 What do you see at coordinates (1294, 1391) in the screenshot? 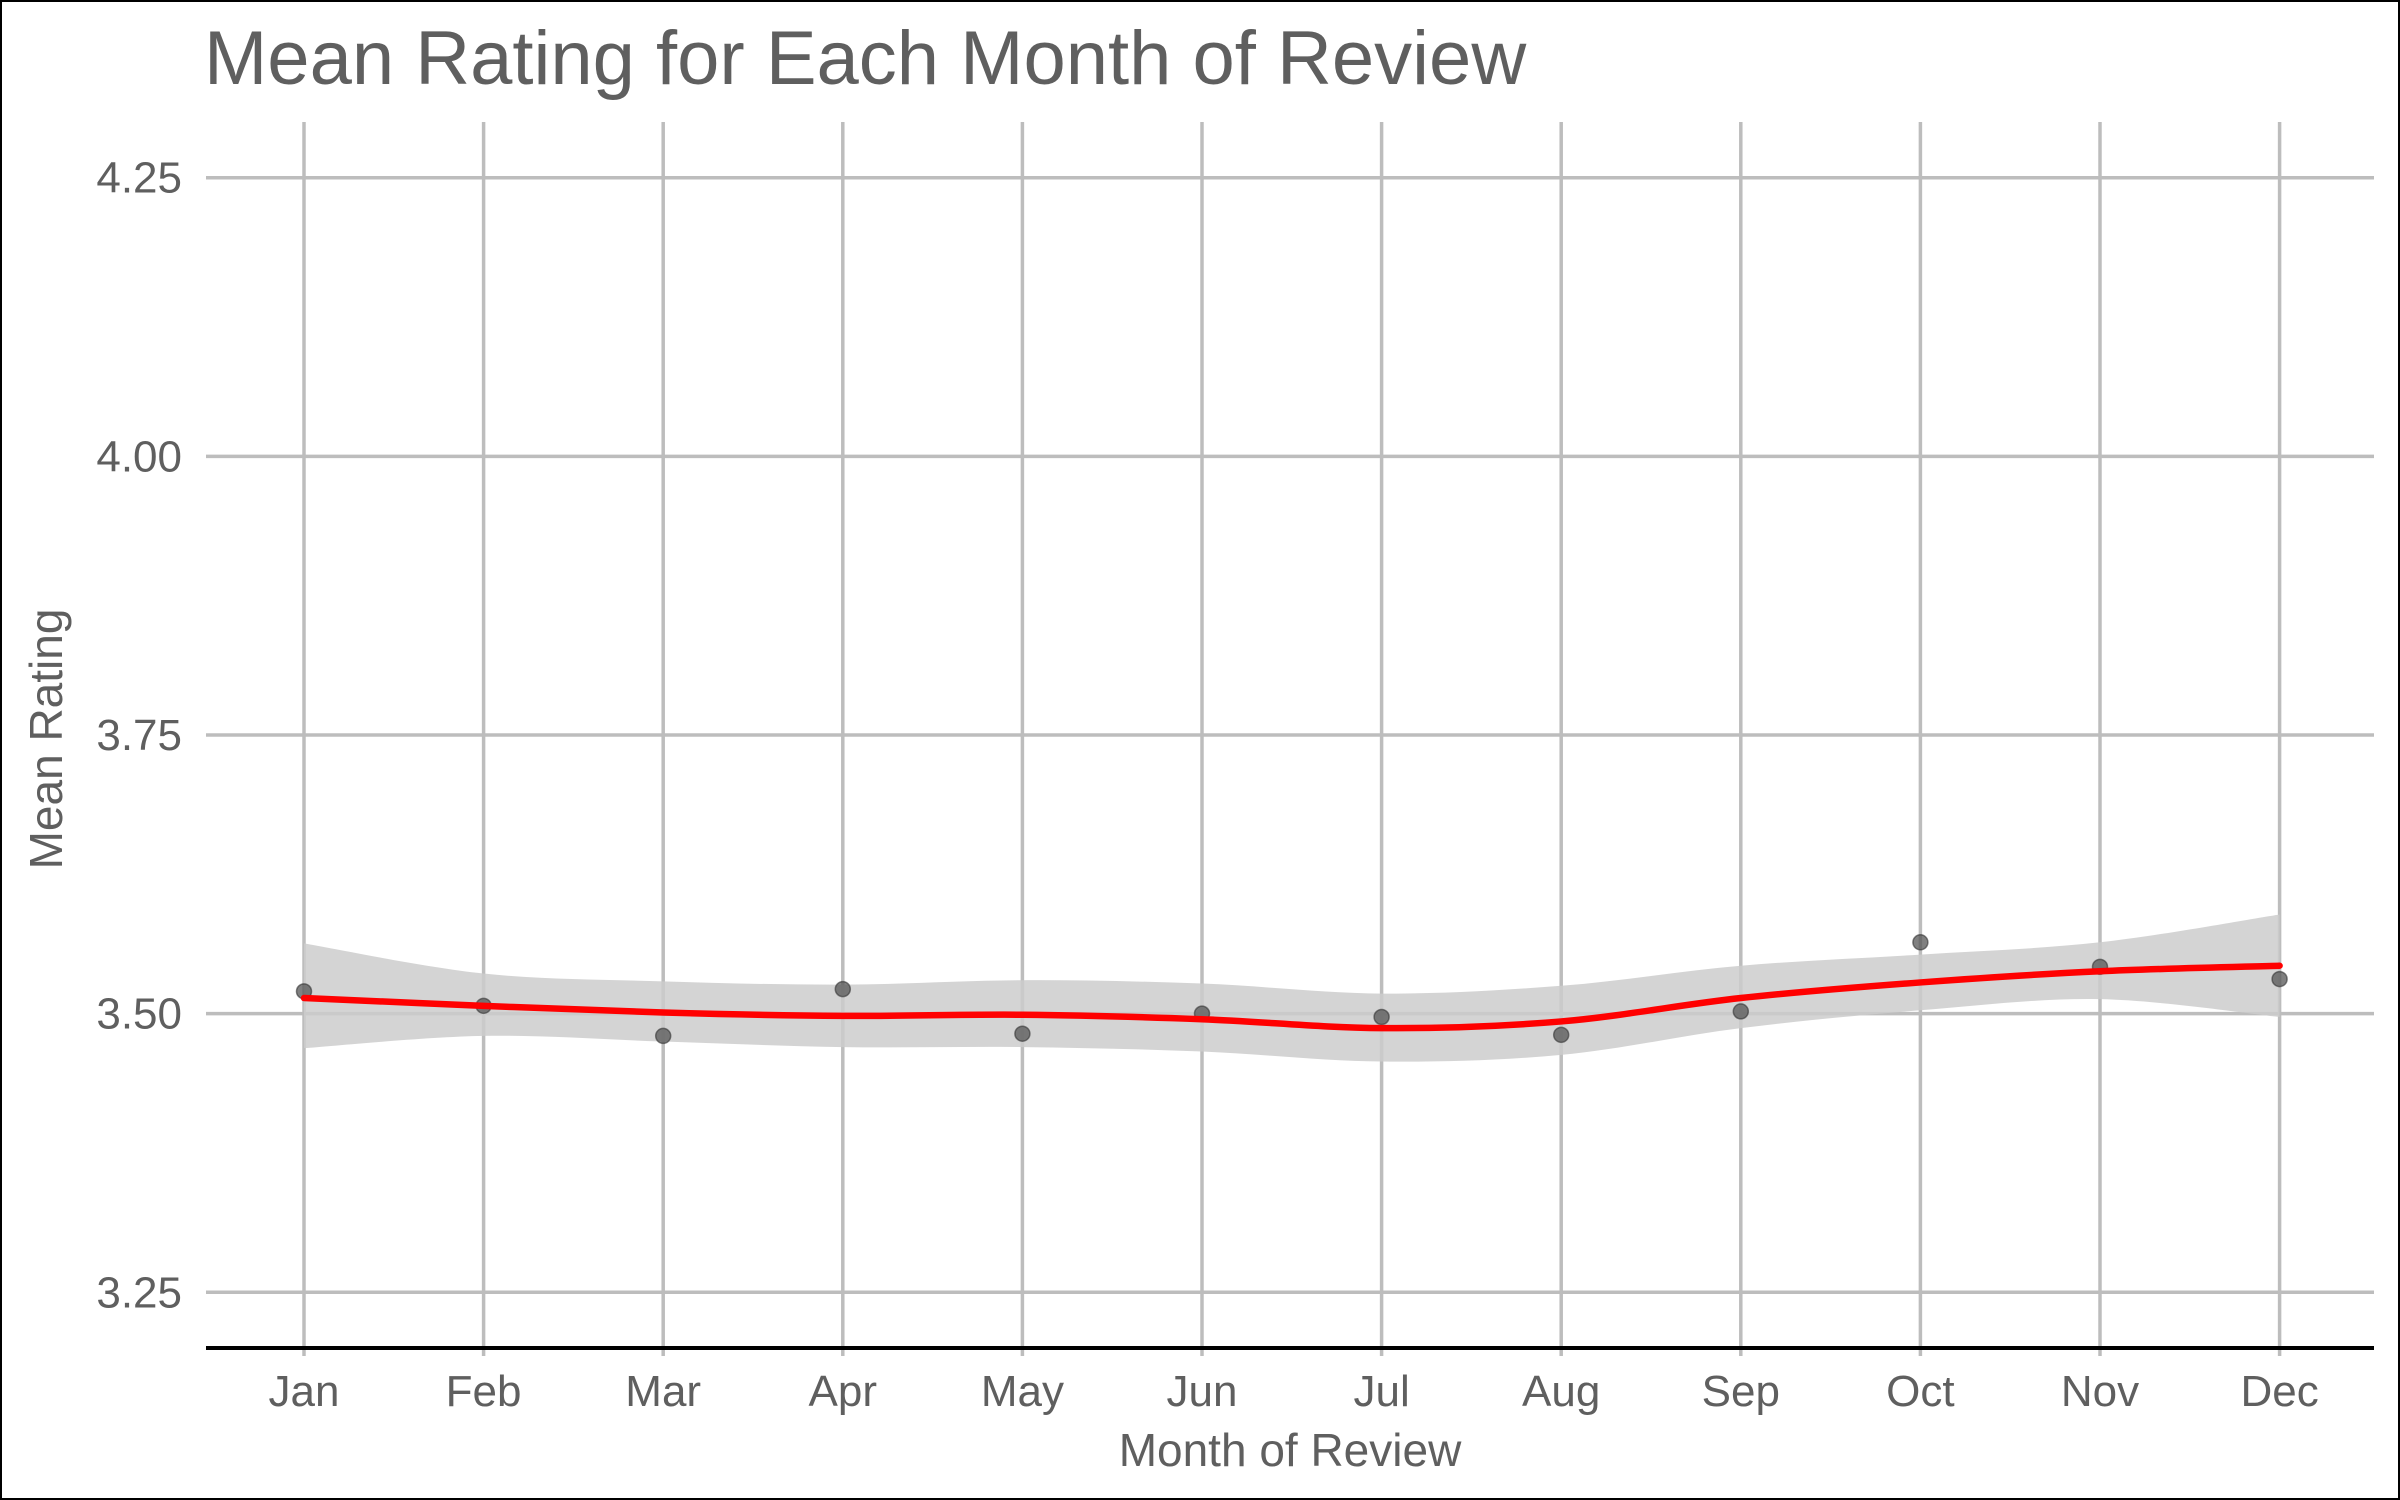
I see `x-tick-labels: Jan Feb Mar Apr May Jun Jul Aug Sep Oct Nov Dec` at bounding box center [1294, 1391].